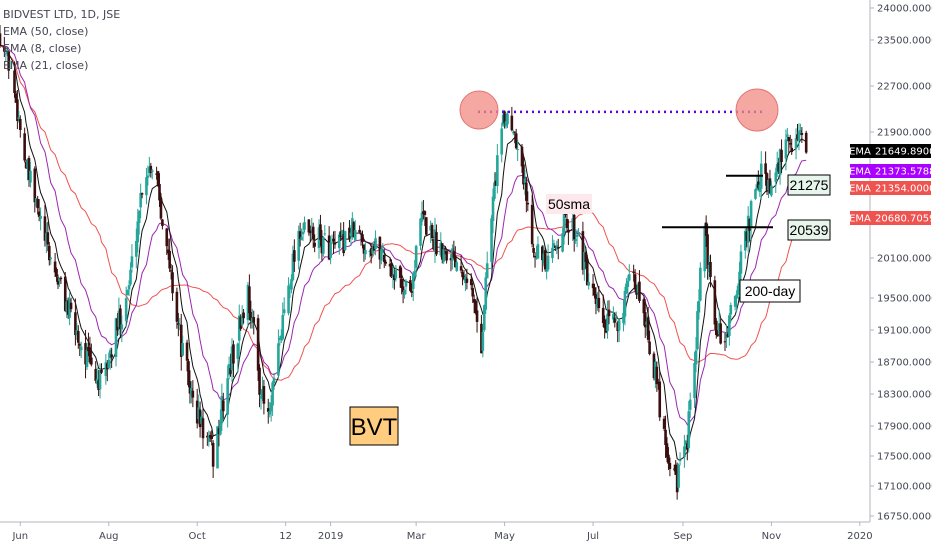 The height and width of the screenshot is (550, 932). I want to click on x-tick-label: May, so click(504, 536).